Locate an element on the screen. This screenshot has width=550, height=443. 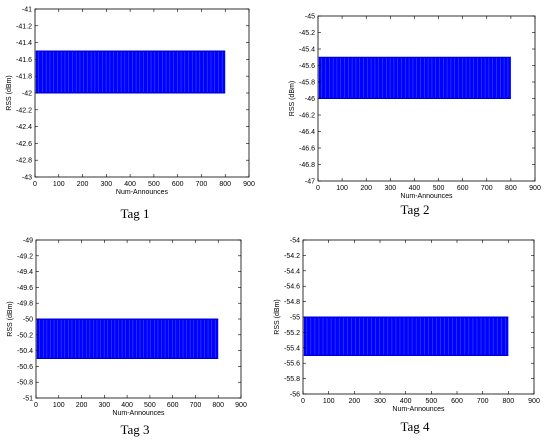
y-tick-label: -50.8 is located at coordinates (25, 383).